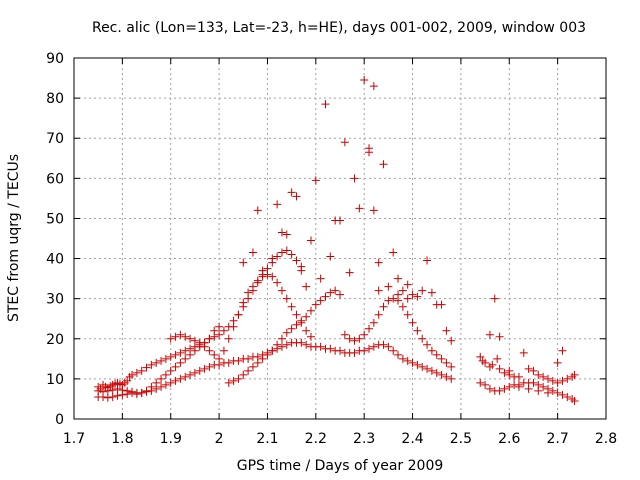 The image size is (640, 480). I want to click on y-tick-label: 10, so click(55, 380).